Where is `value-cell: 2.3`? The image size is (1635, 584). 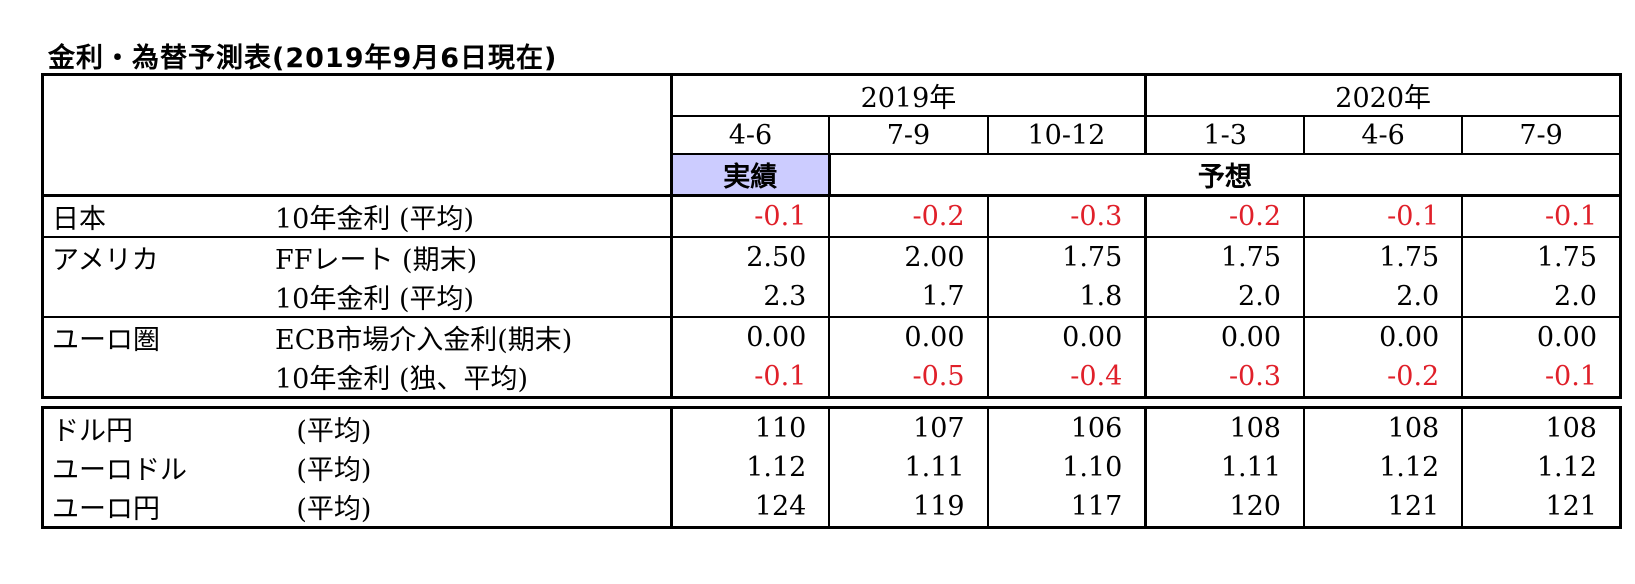 value-cell: 2.3 is located at coordinates (749, 297).